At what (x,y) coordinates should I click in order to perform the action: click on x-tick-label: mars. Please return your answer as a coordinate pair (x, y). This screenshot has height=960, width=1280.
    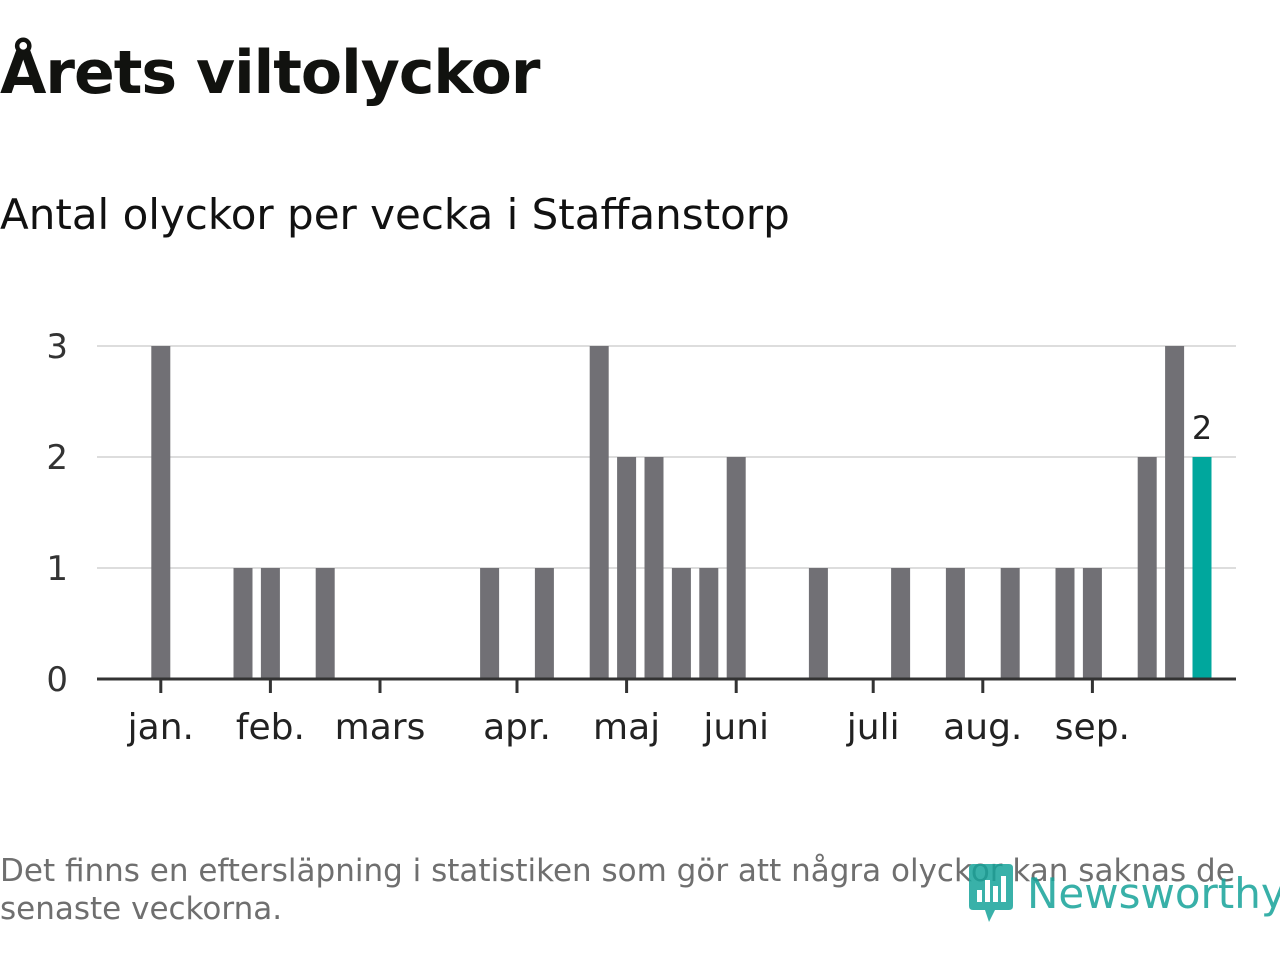
    Looking at the image, I should click on (380, 727).